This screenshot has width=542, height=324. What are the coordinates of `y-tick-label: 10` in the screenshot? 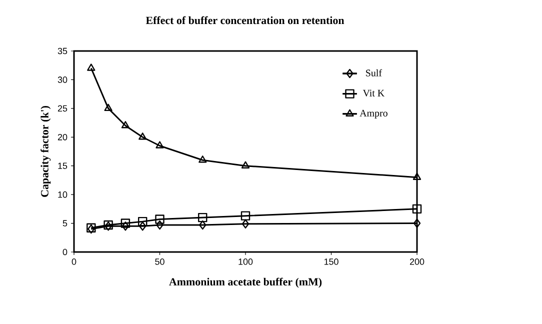 It's located at (63, 194).